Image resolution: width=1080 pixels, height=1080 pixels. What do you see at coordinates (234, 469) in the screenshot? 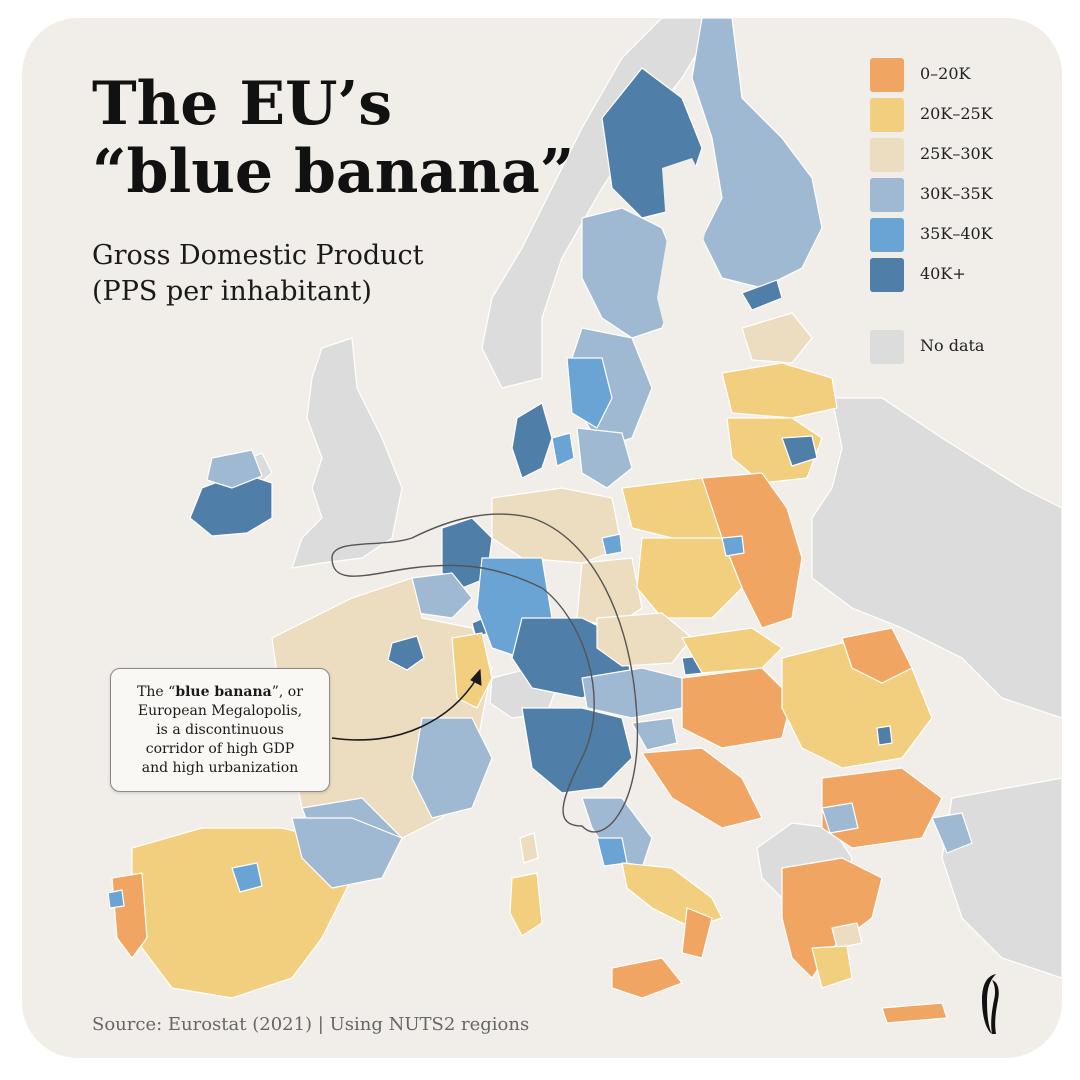
I see `ireland-north` at bounding box center [234, 469].